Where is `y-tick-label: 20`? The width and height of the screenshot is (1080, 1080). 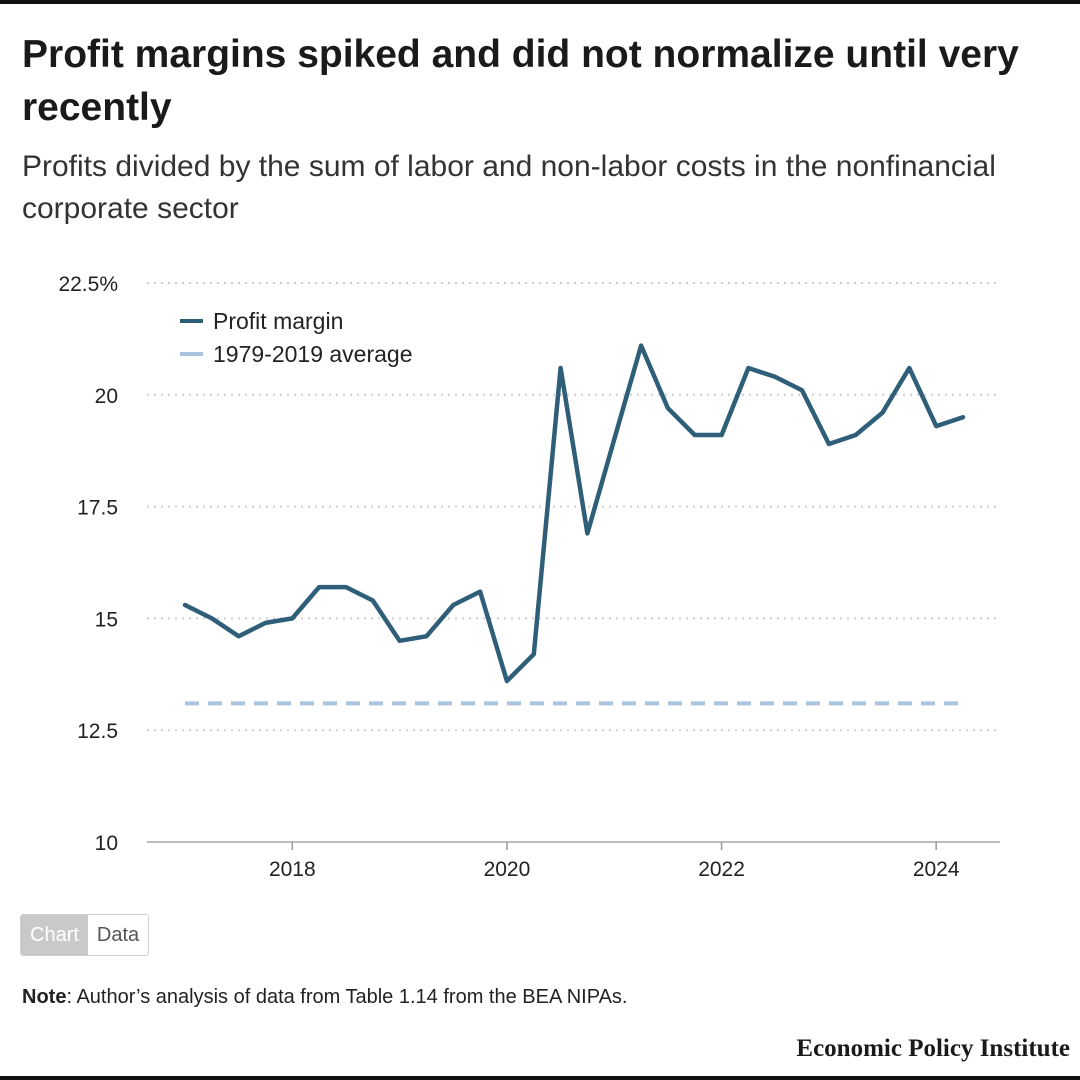
y-tick-label: 20 is located at coordinates (106, 396).